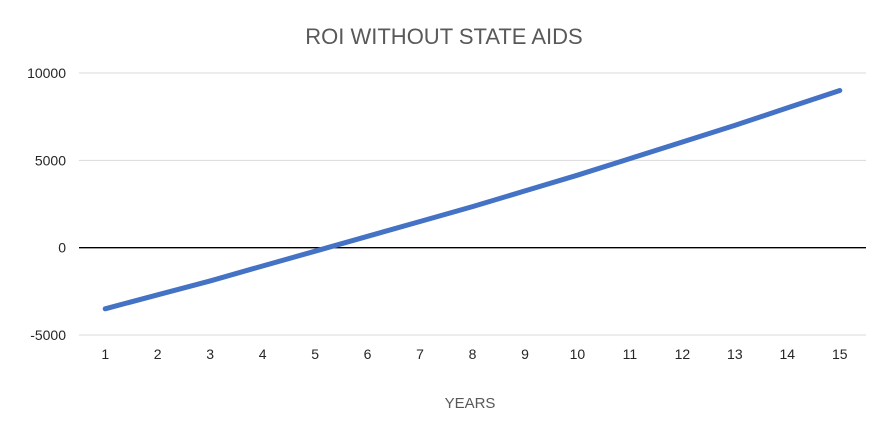 This screenshot has width=888, height=439. What do you see at coordinates (683, 354) in the screenshot?
I see `x-tick-label: 12` at bounding box center [683, 354].